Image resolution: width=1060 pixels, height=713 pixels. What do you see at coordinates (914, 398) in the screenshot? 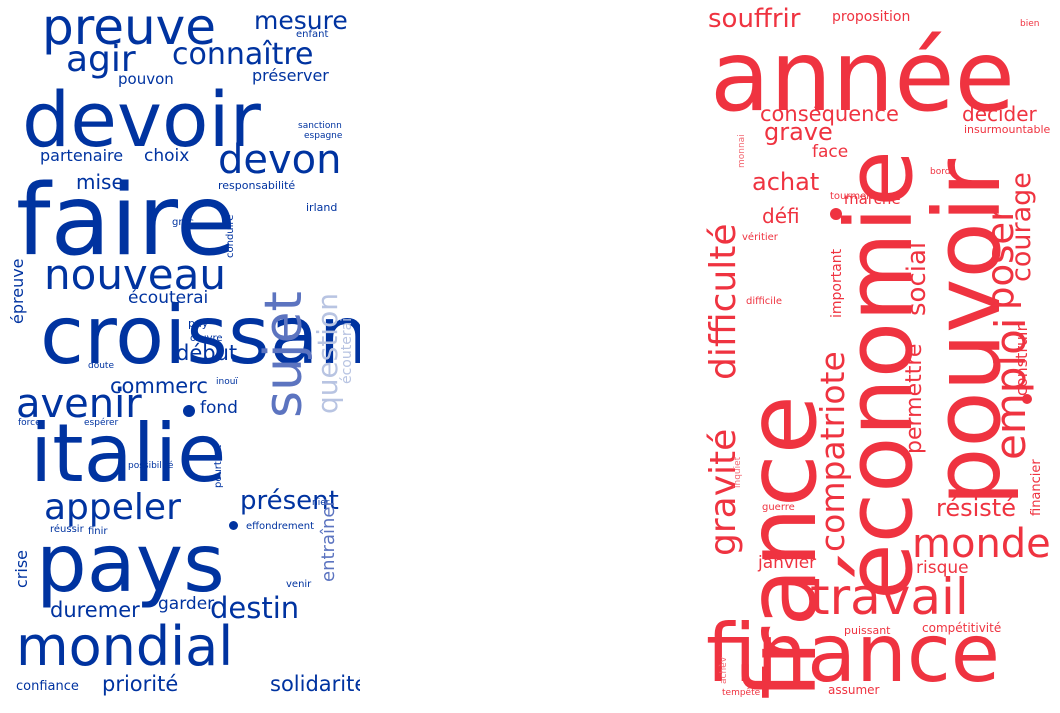
I see `word-permettre: permettre` at bounding box center [914, 398].